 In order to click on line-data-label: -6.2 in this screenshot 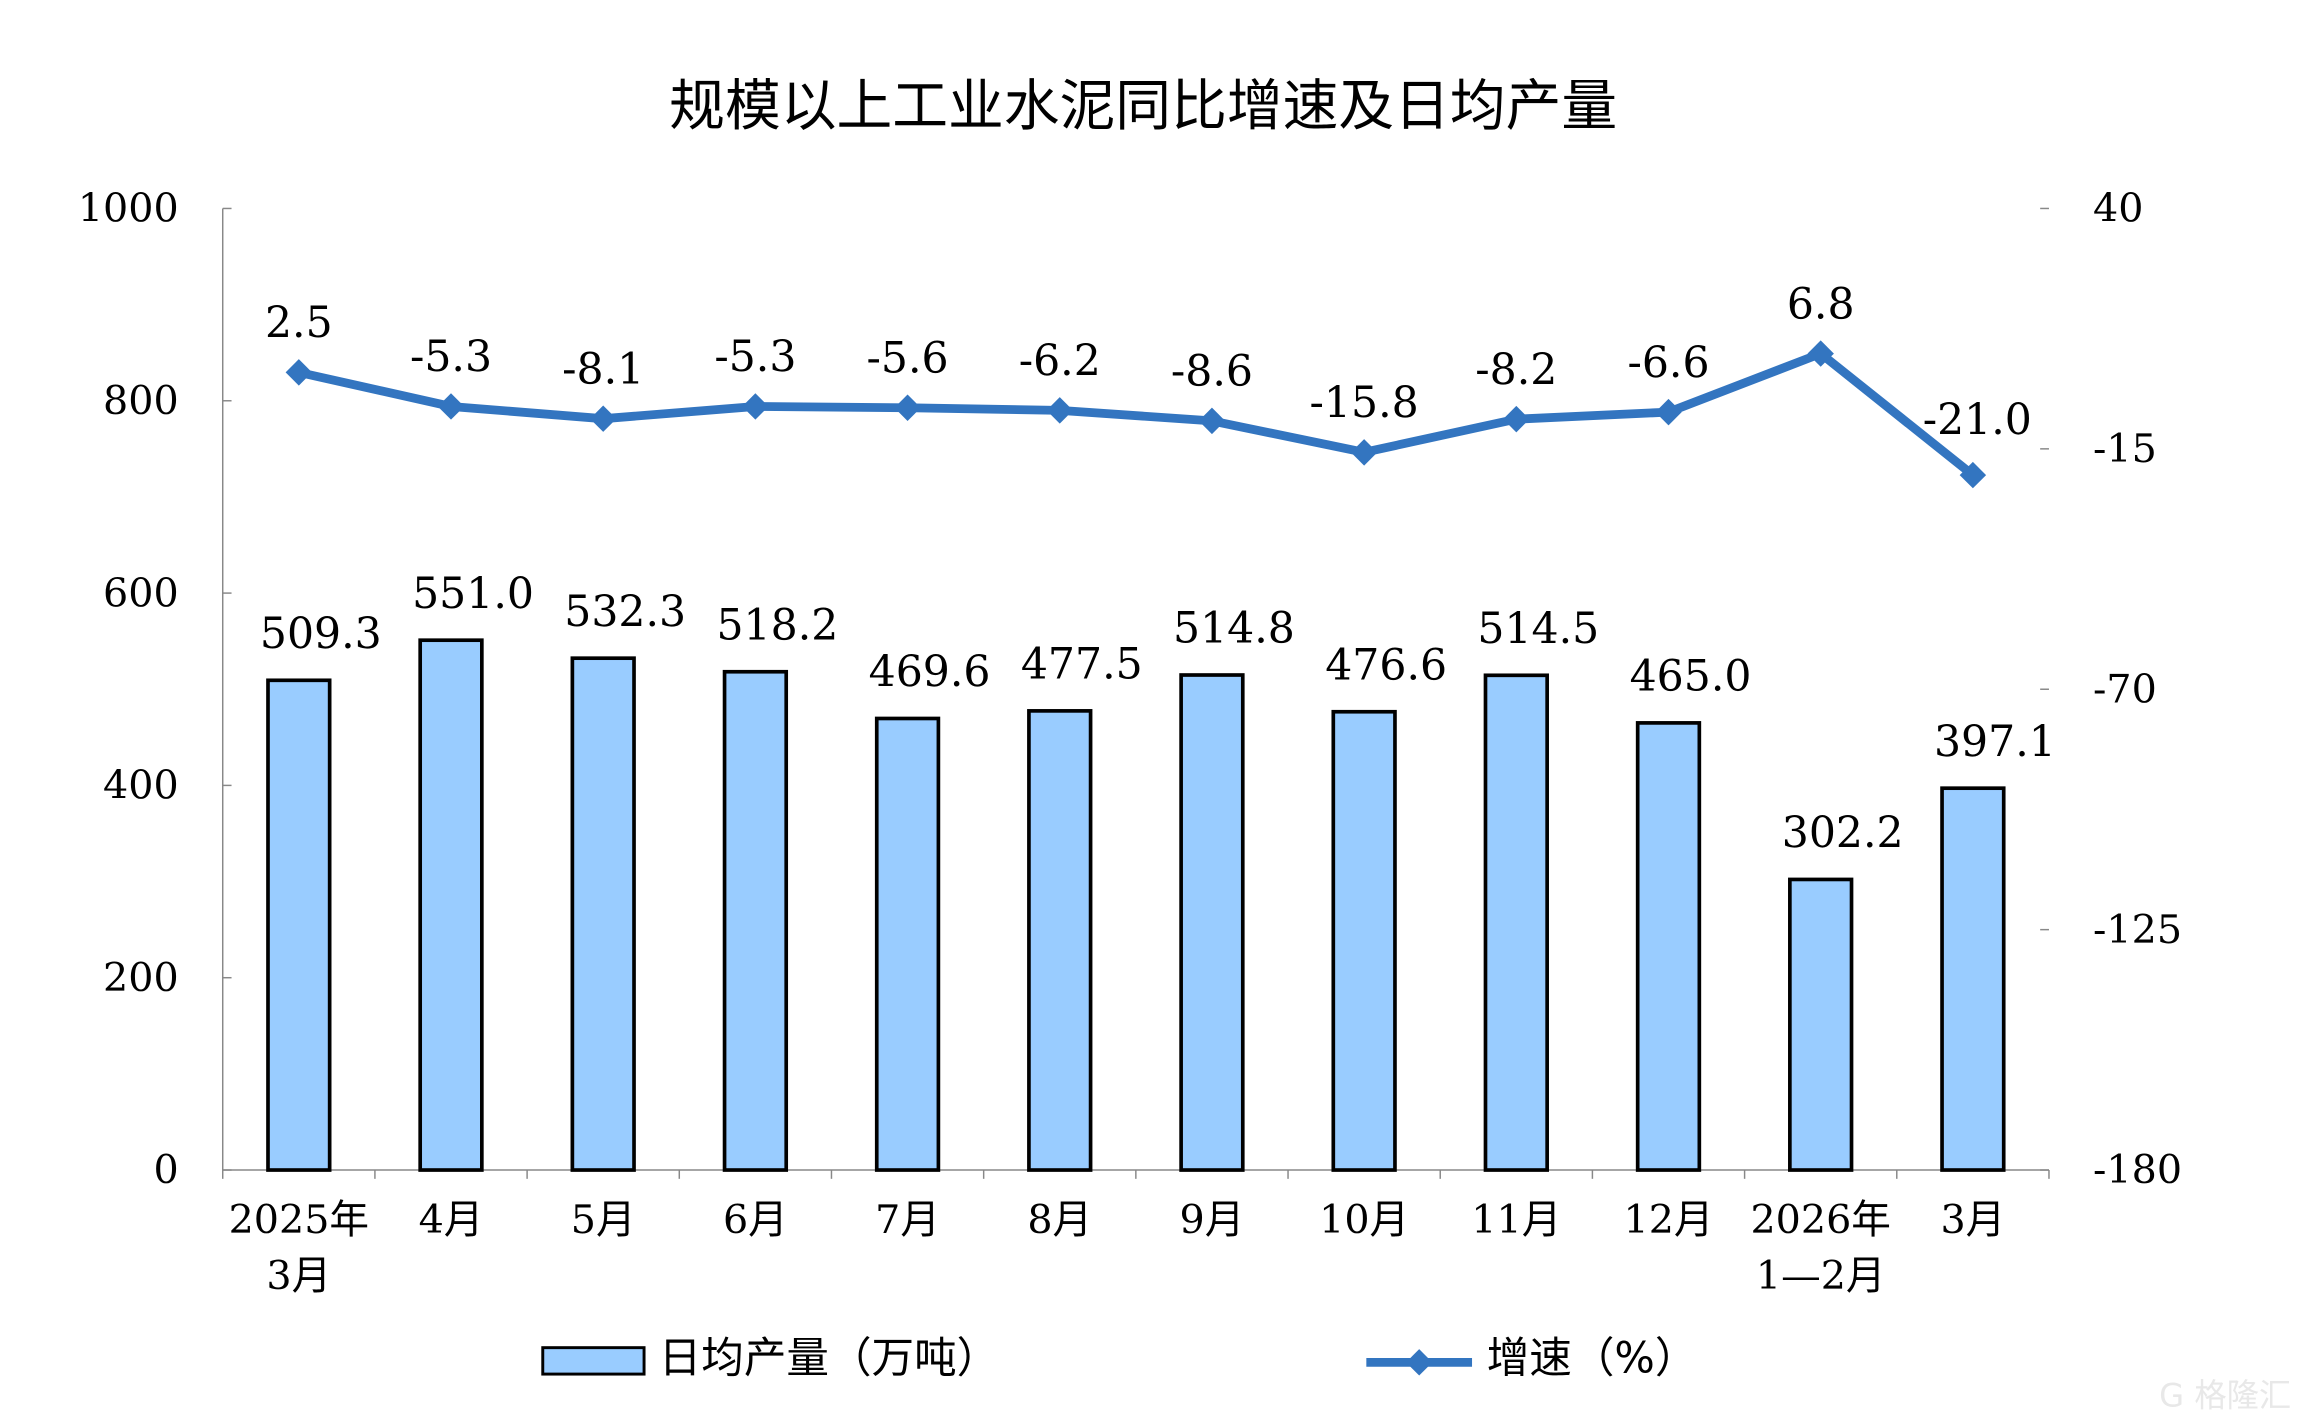, I will do `click(1060, 361)`.